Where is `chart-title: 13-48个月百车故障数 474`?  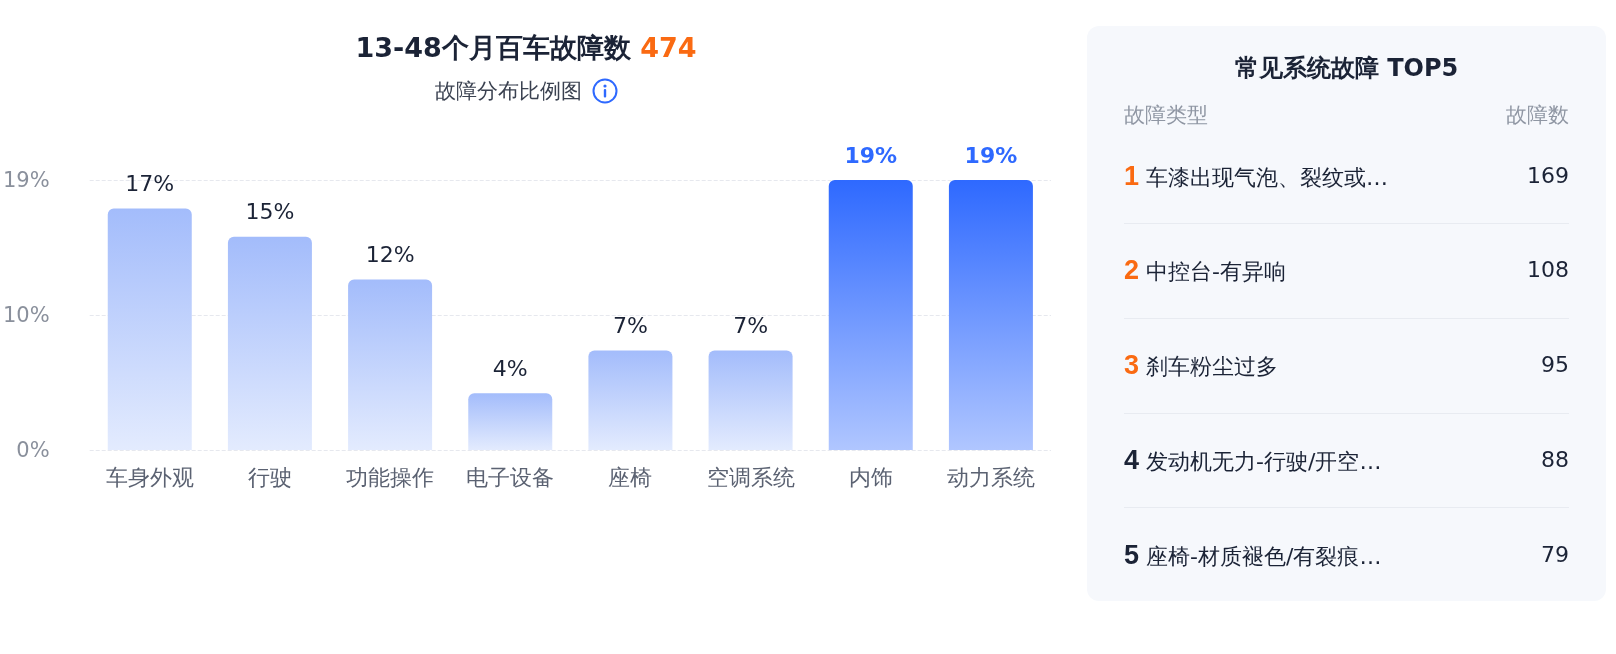
chart-title: 13-48个月百车故障数 474 is located at coordinates (526, 48).